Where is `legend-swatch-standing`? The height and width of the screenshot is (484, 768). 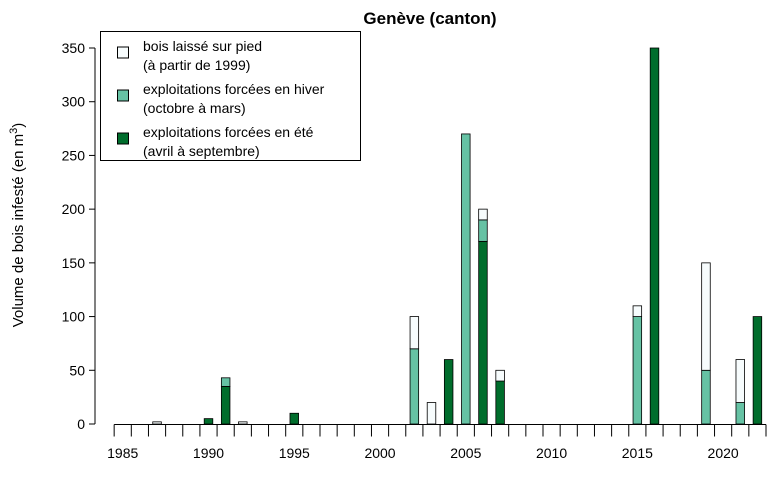 legend-swatch-standing is located at coordinates (123, 52).